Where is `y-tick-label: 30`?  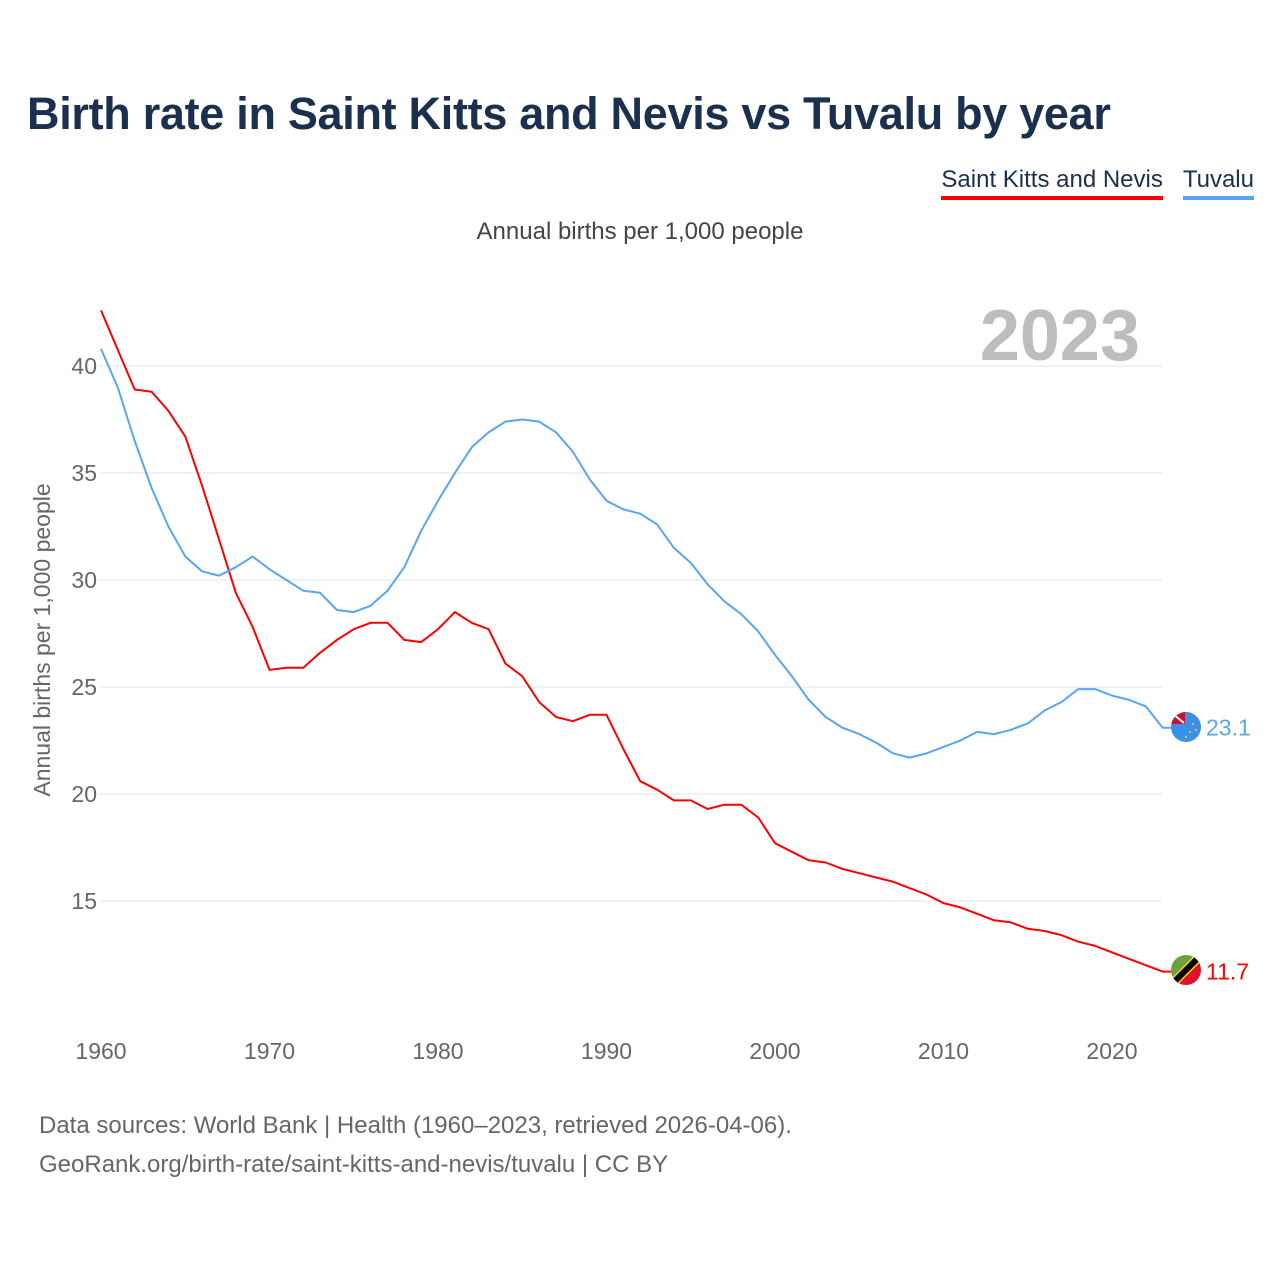
y-tick-label: 30 is located at coordinates (84, 580).